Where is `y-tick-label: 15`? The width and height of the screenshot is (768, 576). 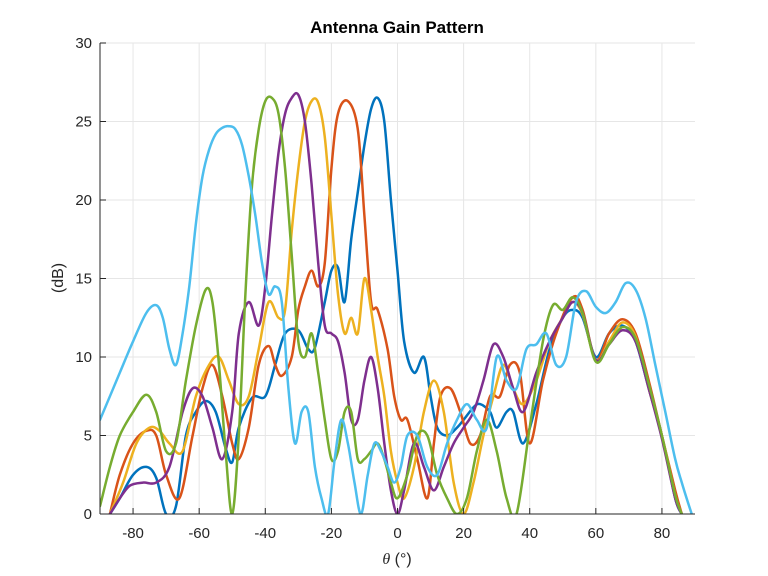 y-tick-label: 15 is located at coordinates (83, 279).